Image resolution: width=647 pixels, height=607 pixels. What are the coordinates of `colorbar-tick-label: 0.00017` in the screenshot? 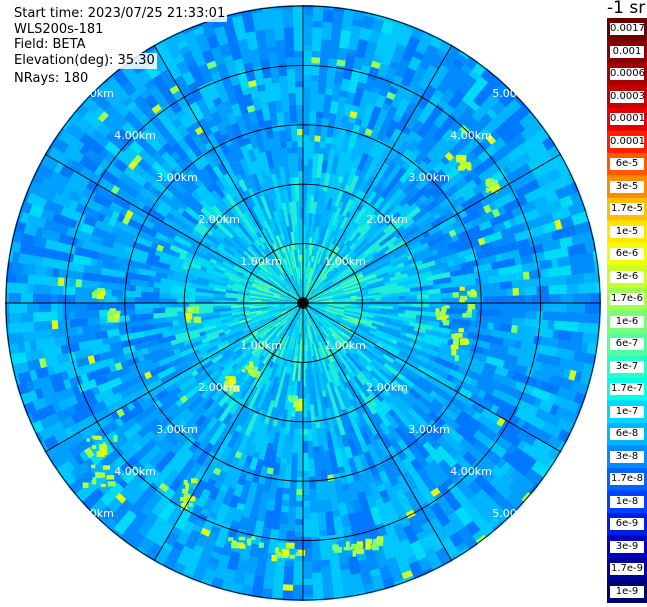 It's located at (628, 119).